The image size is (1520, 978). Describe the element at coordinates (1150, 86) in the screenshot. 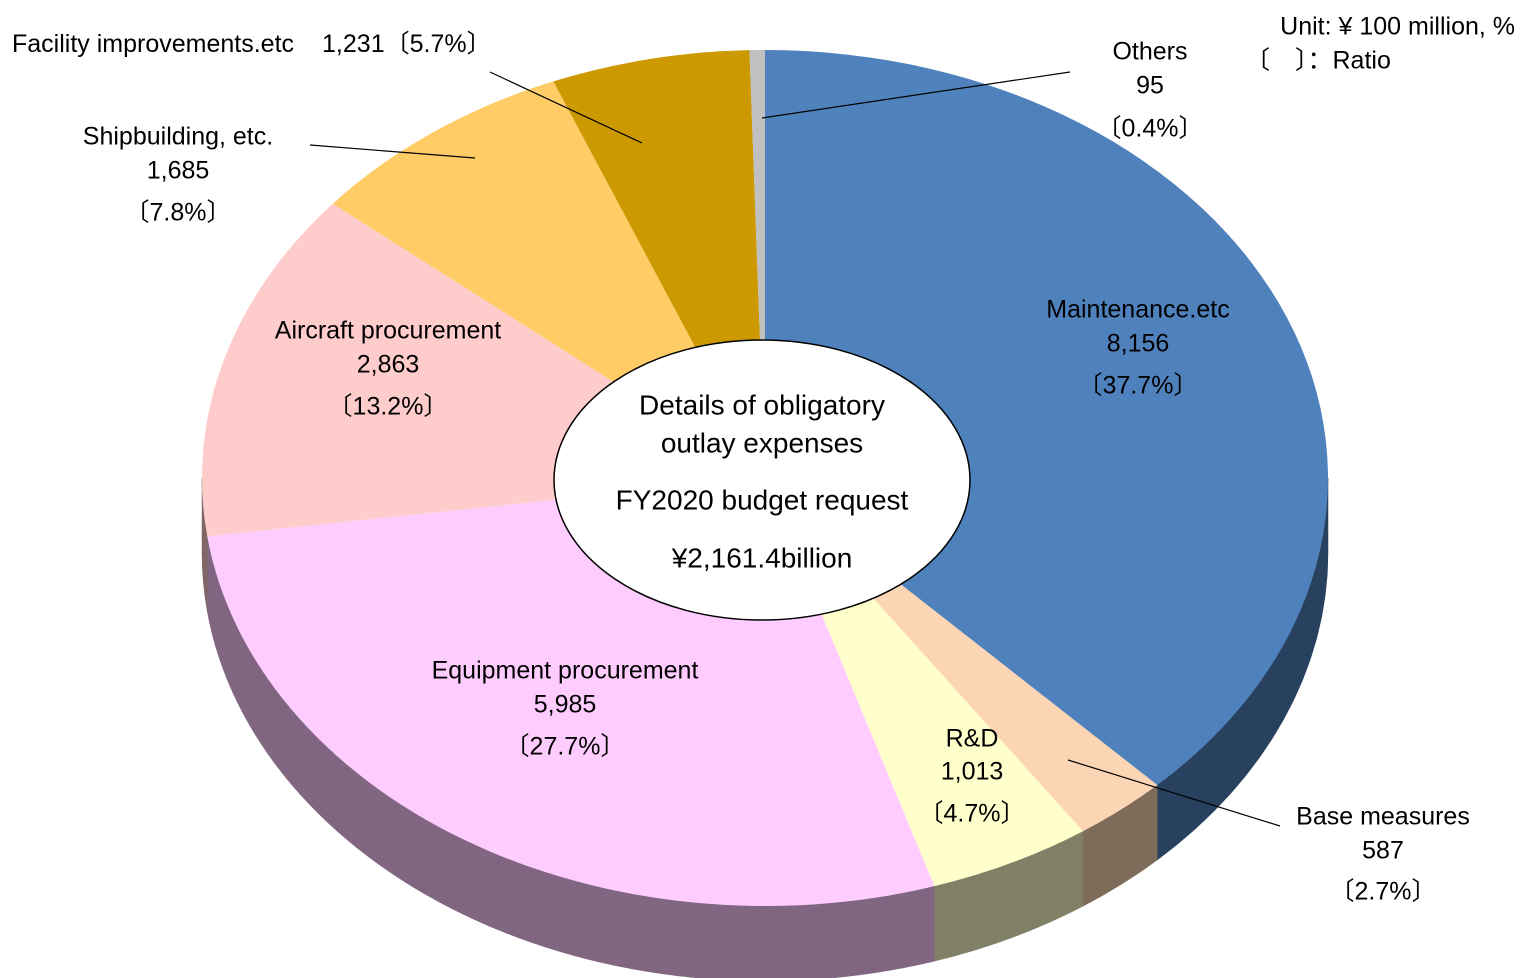

I see `slice-value: 95` at that location.